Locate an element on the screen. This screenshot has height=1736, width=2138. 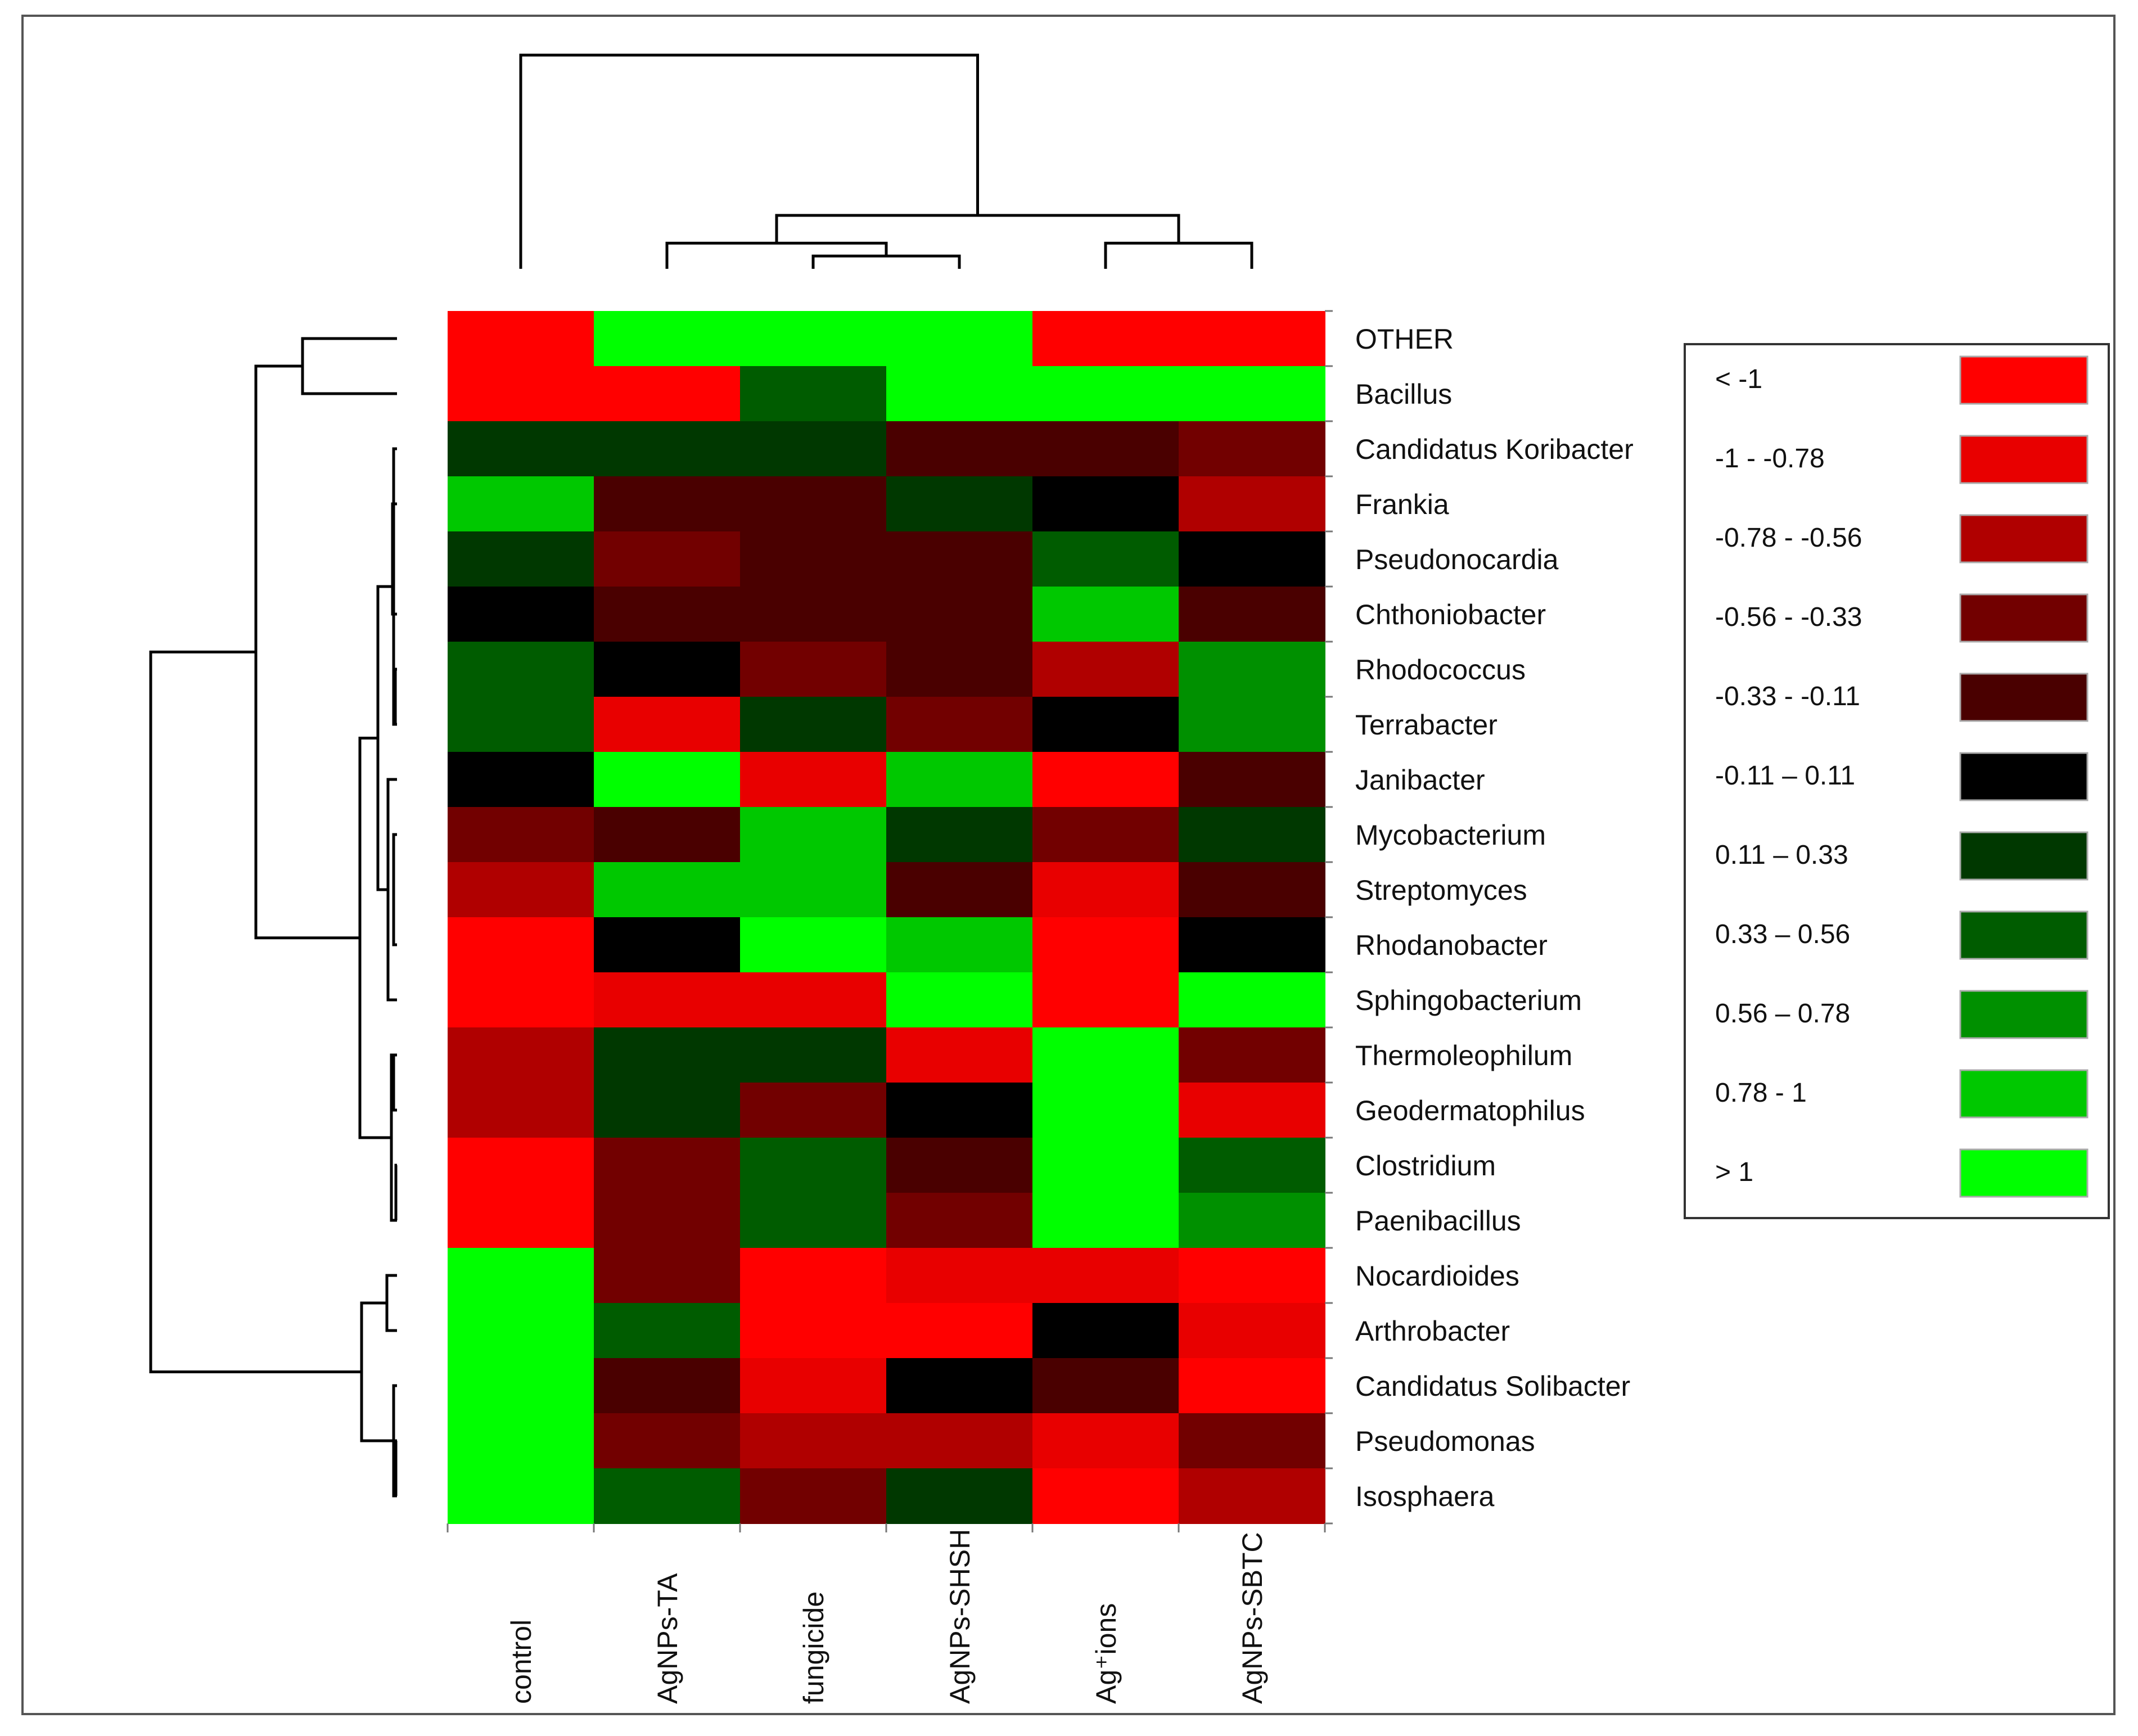
legend-label-4: -0.33 - -0.11 is located at coordinates (1788, 697).